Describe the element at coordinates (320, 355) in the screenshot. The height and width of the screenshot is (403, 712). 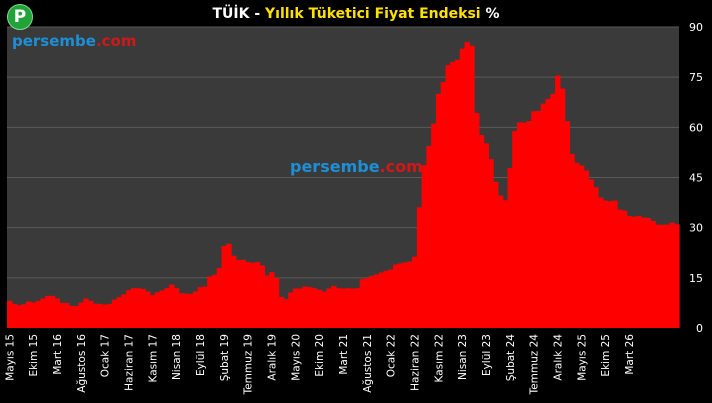
I see `x-tick-label: Ekim 20` at that location.